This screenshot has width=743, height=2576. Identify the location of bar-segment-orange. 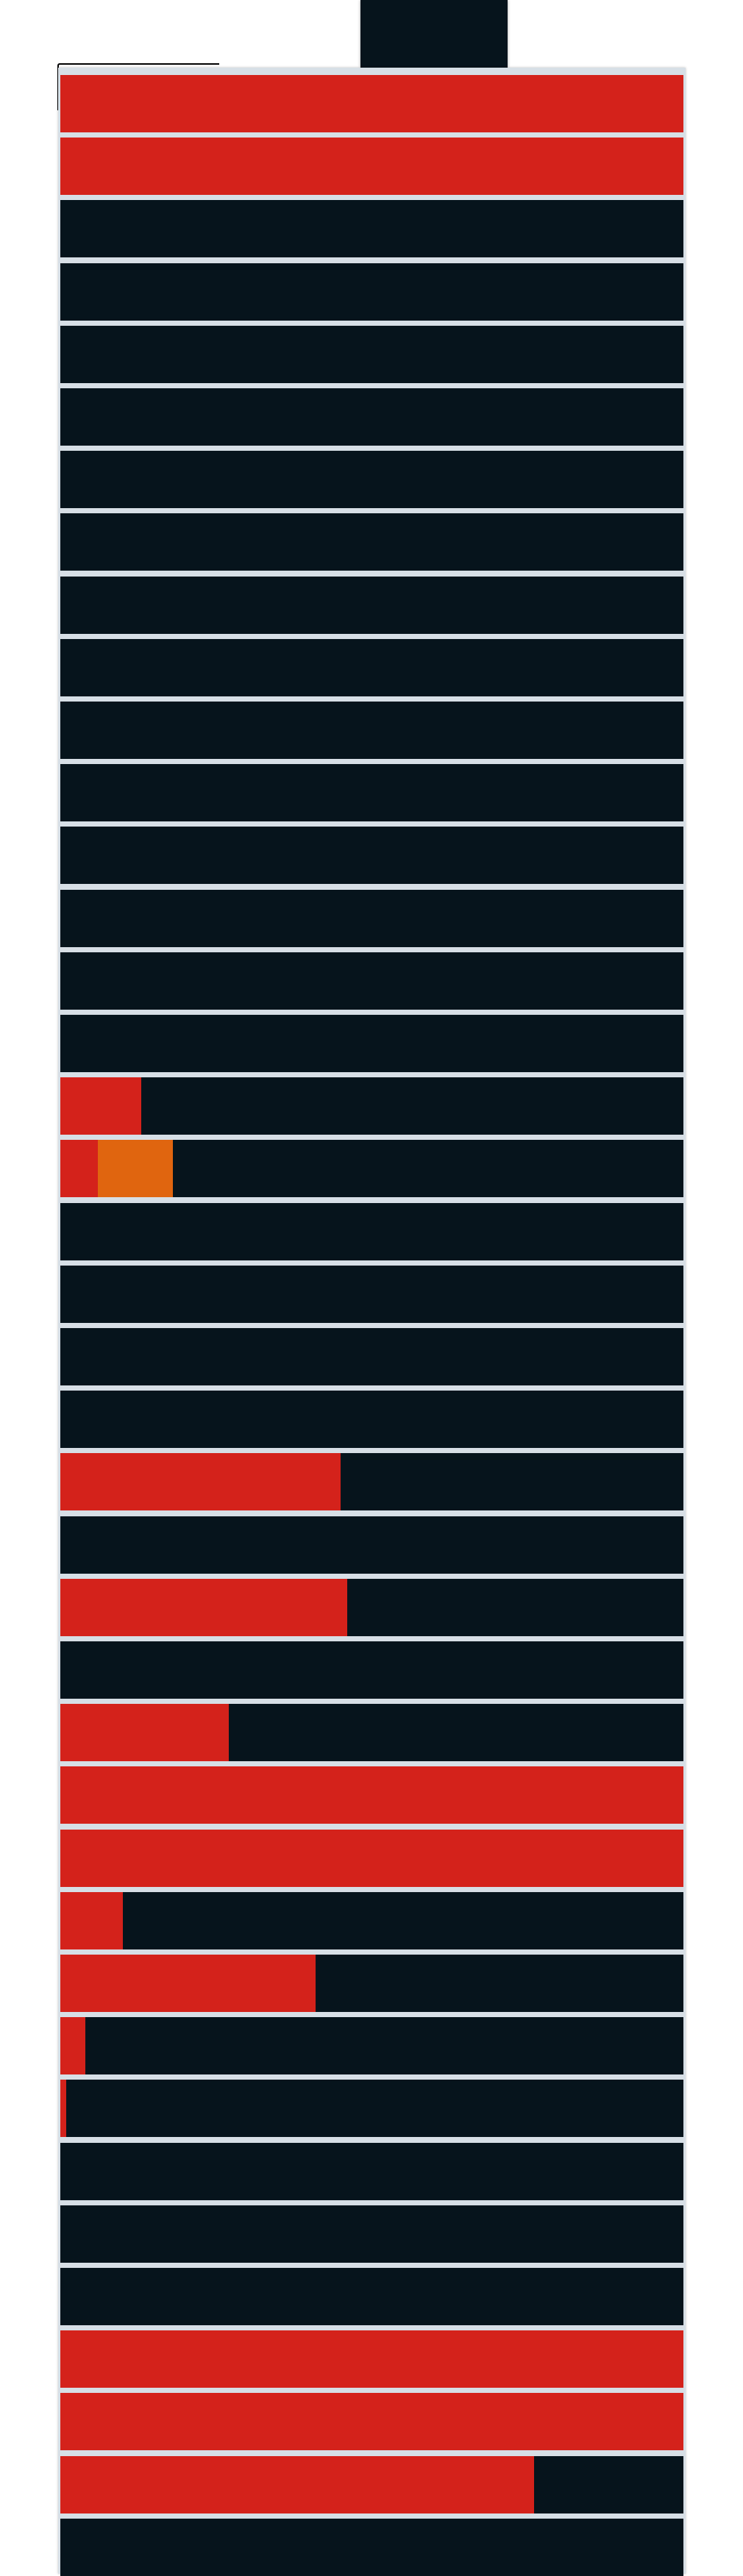
(135, 1168).